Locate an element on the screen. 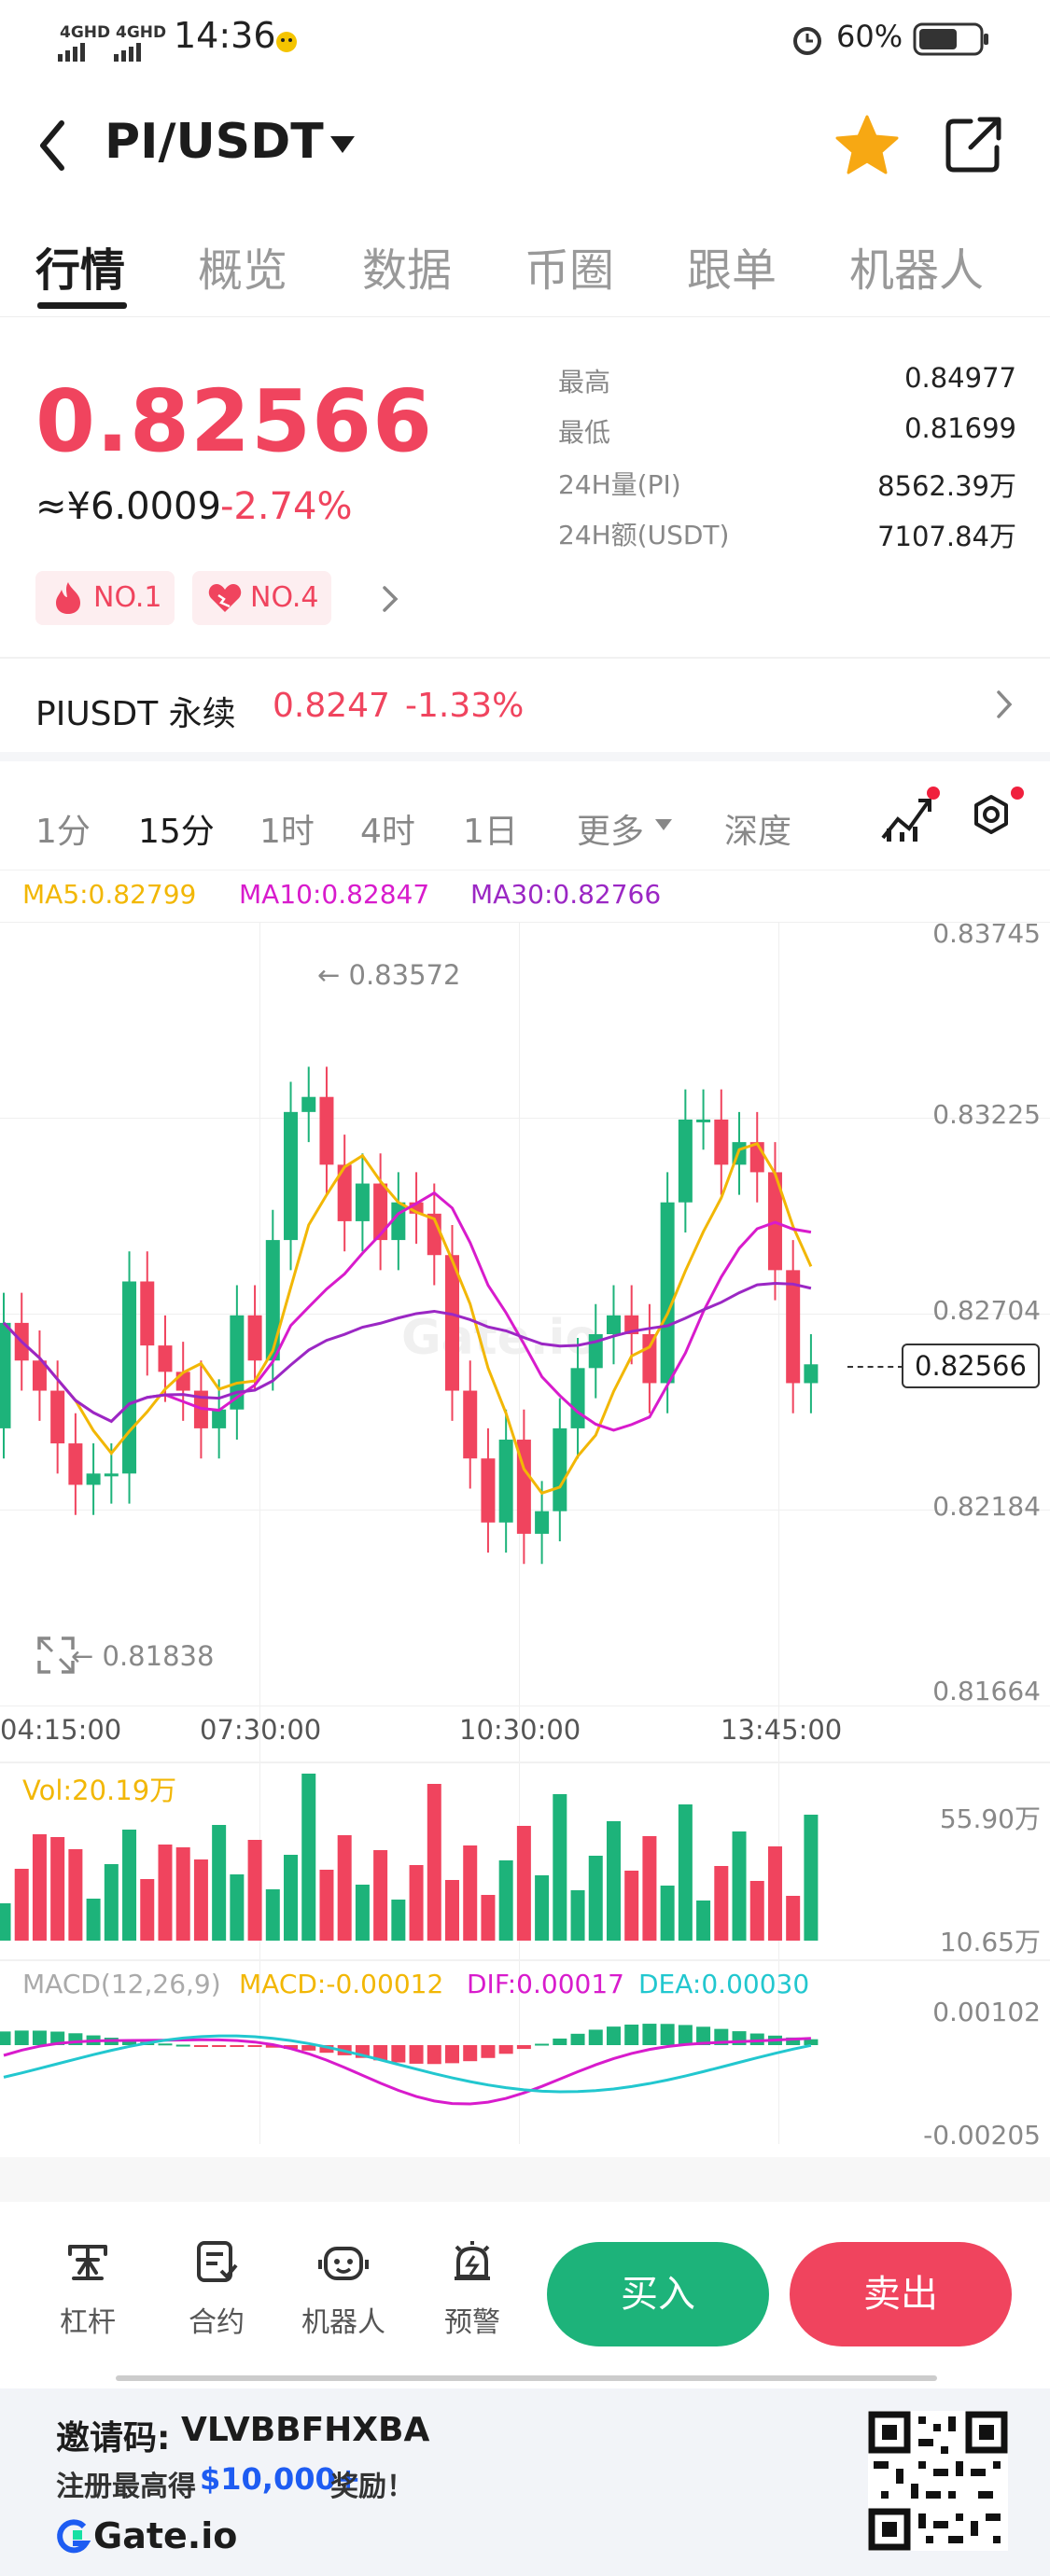  timeframe-depth: 深度 is located at coordinates (758, 832).